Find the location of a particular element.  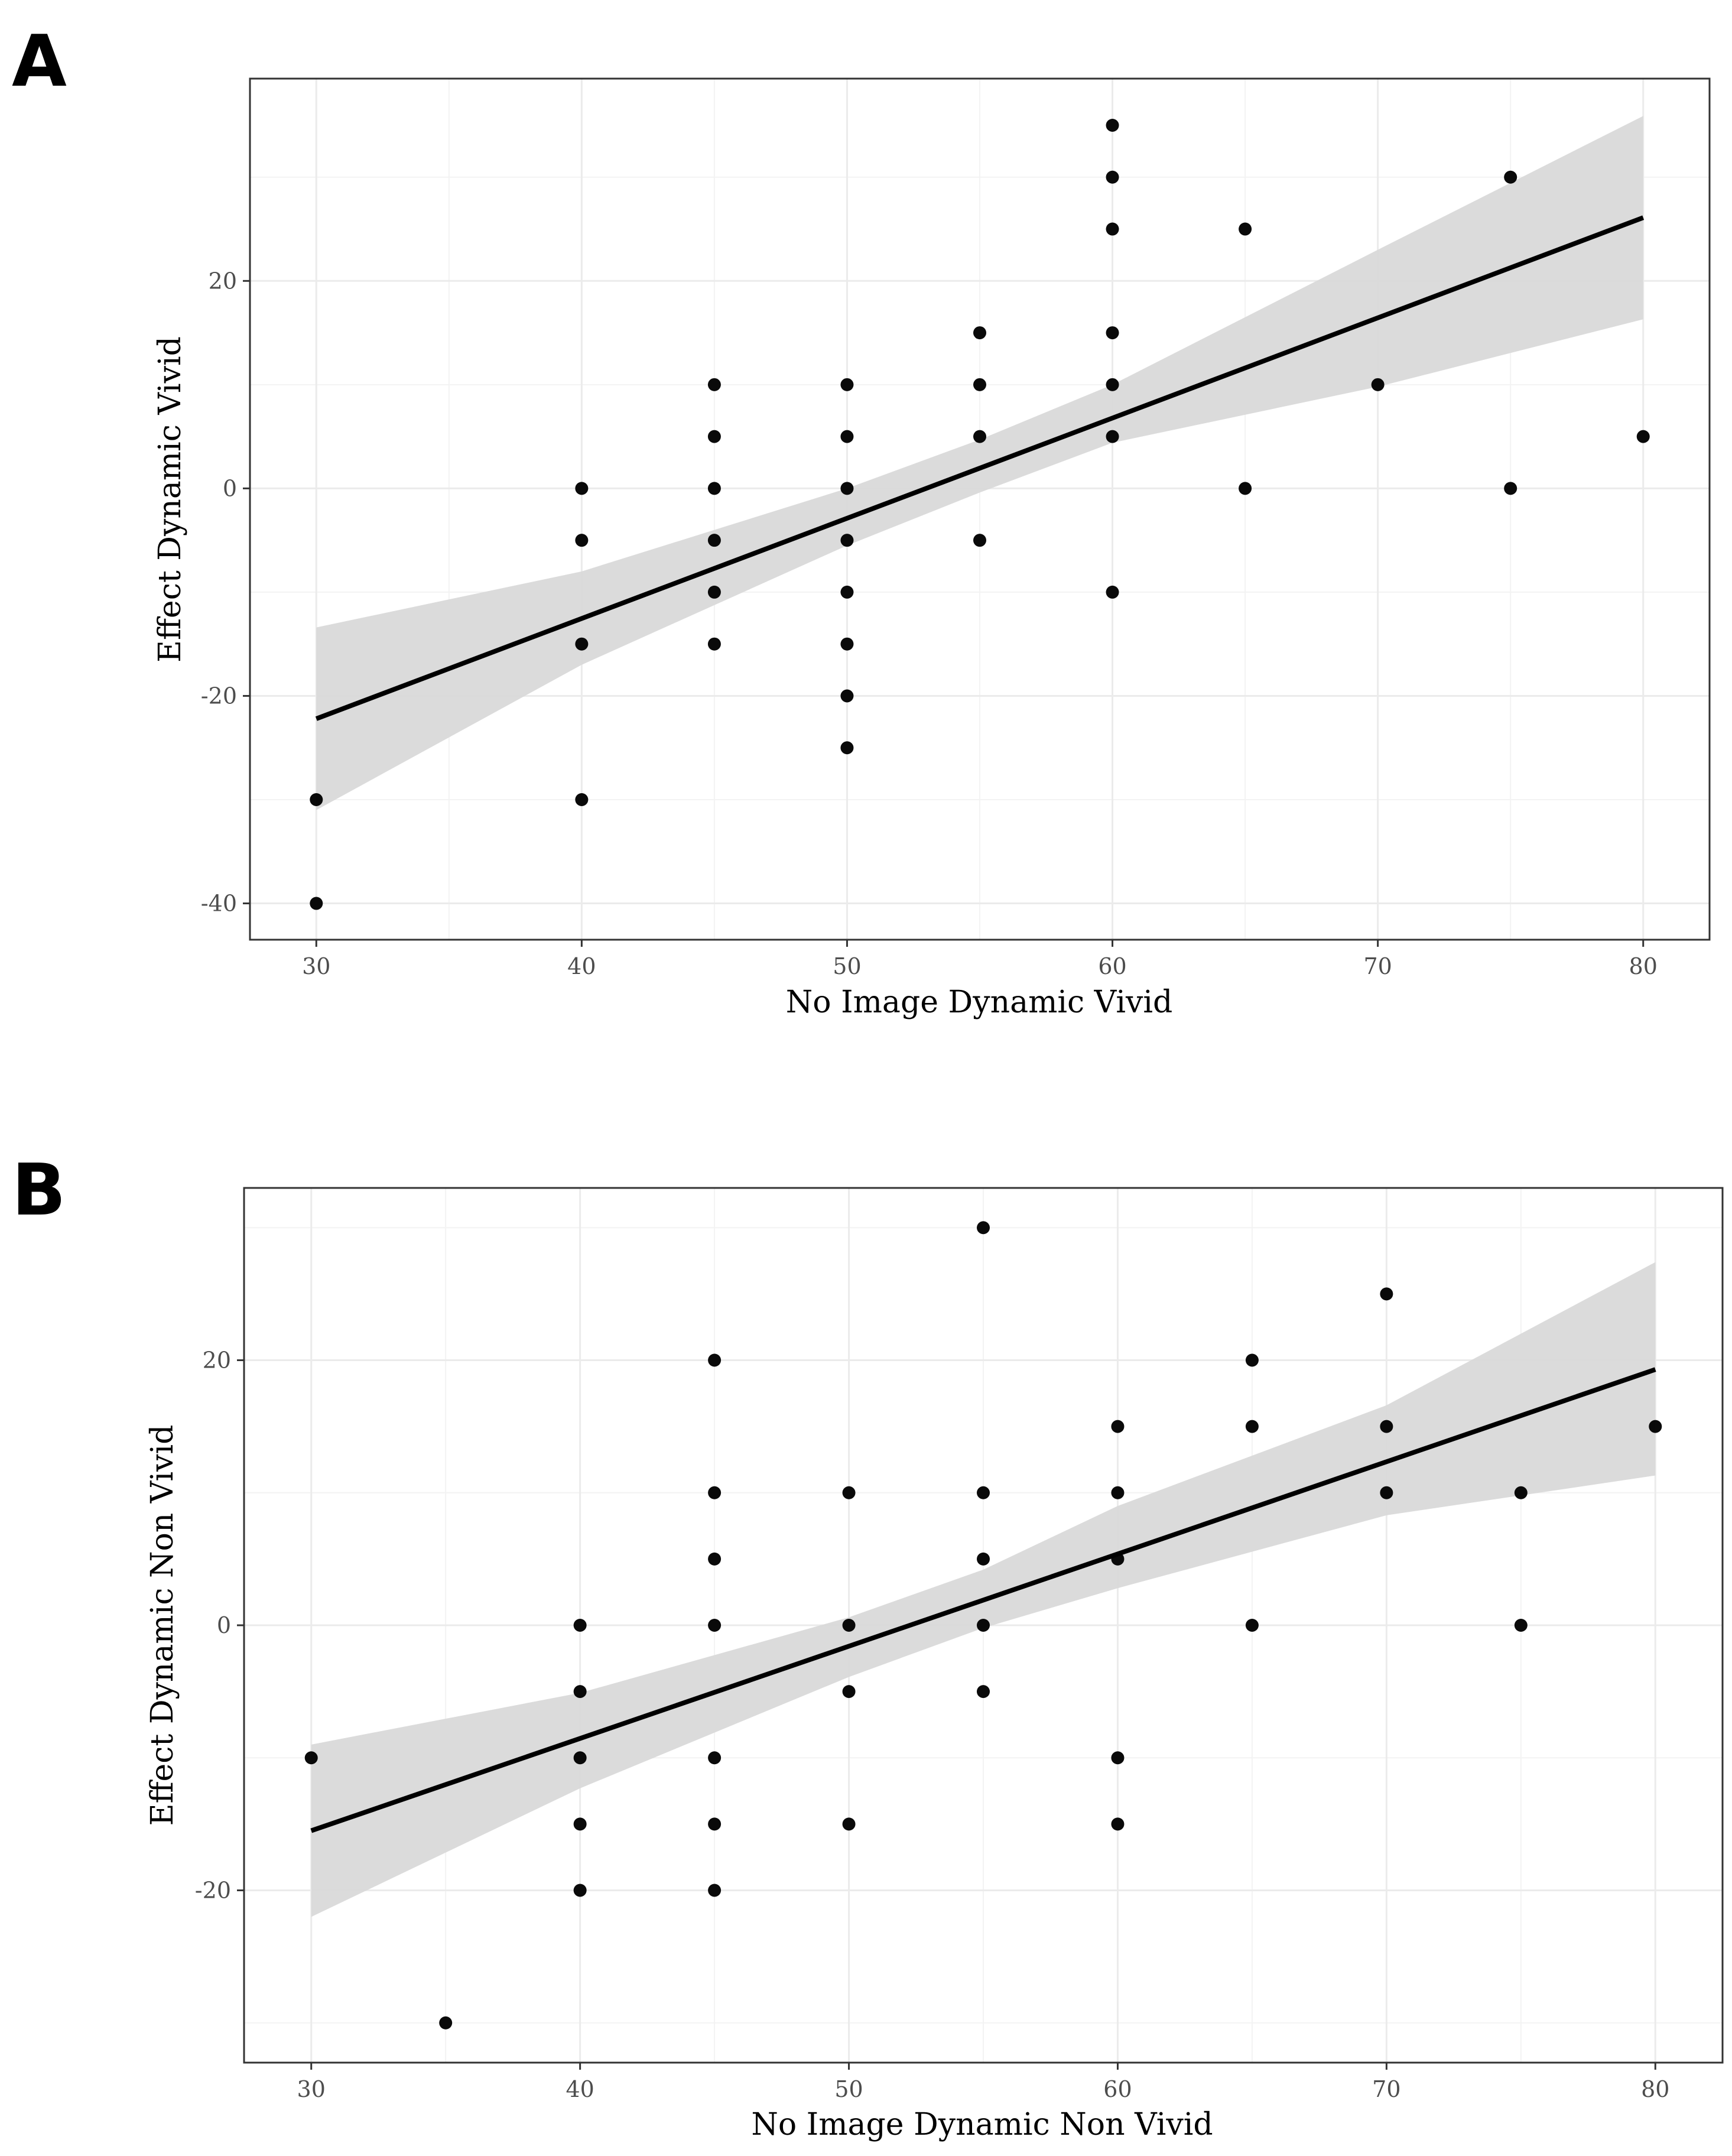

y-tick-label: 0 is located at coordinates (230, 488).